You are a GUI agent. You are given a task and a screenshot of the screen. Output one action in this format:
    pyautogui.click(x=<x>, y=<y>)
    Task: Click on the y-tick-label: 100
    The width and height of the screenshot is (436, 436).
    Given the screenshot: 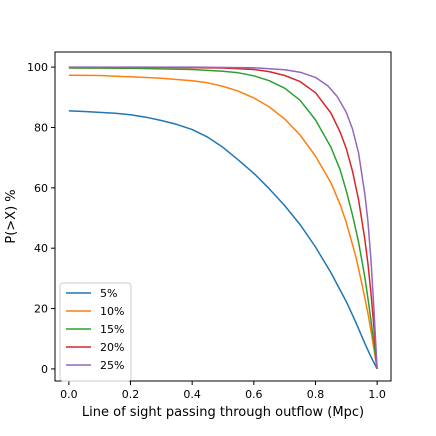 What is the action you would take?
    pyautogui.click(x=37, y=67)
    